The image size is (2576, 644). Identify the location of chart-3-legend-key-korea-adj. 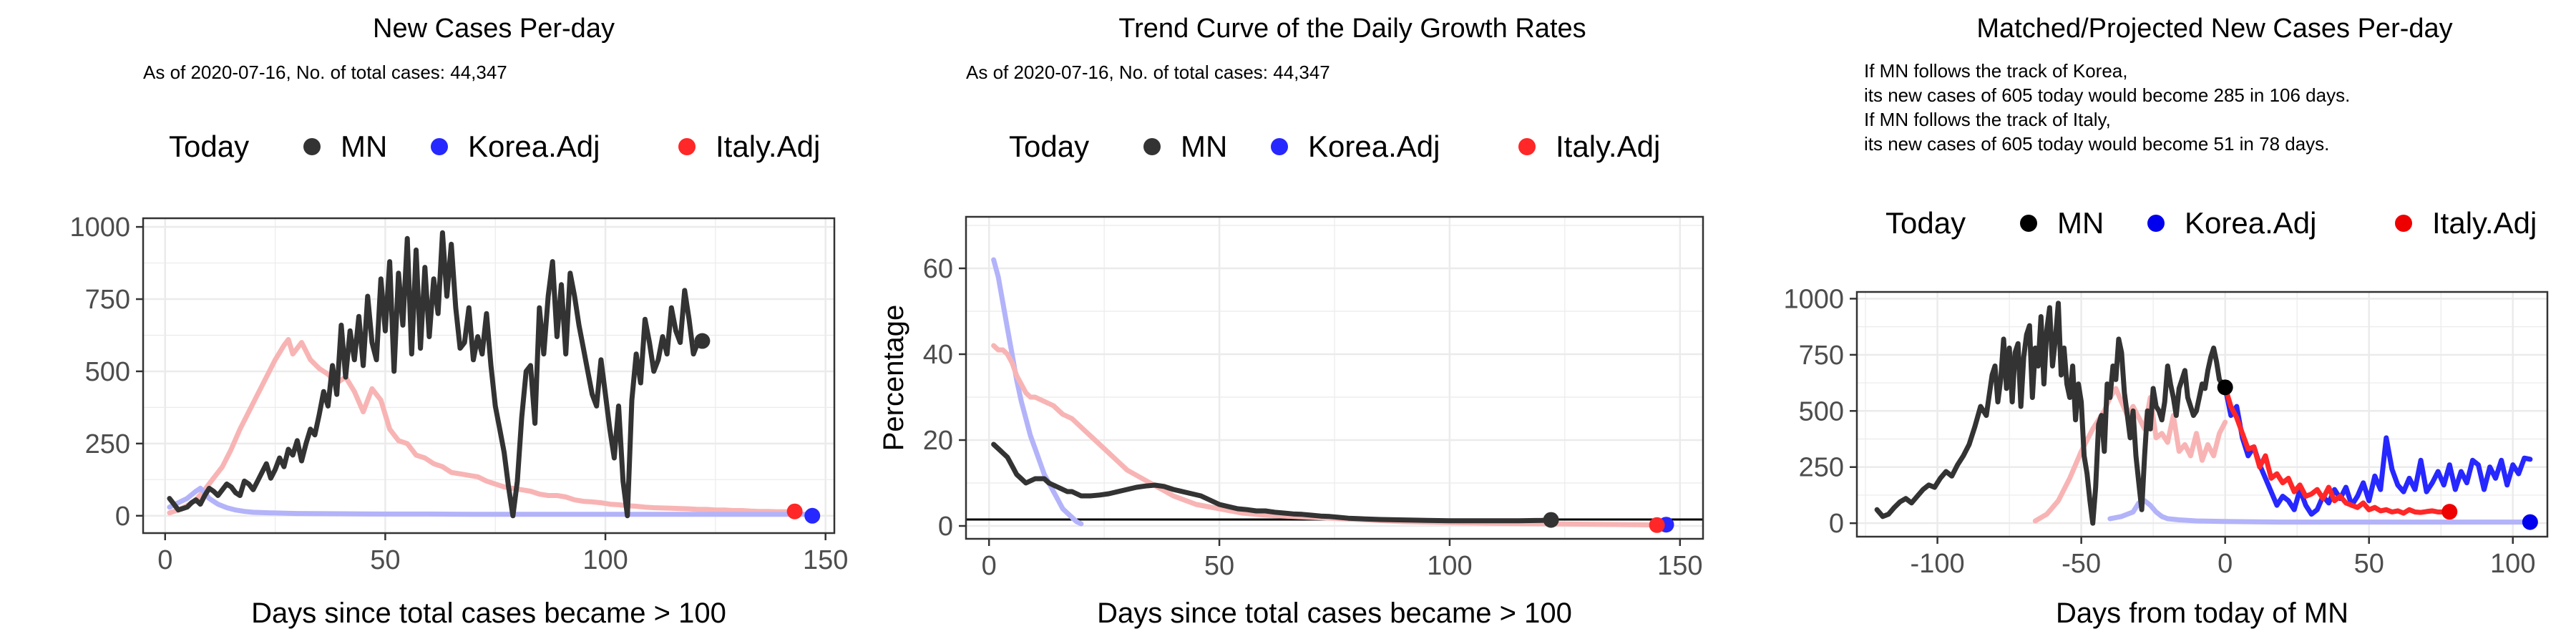
(2156, 223).